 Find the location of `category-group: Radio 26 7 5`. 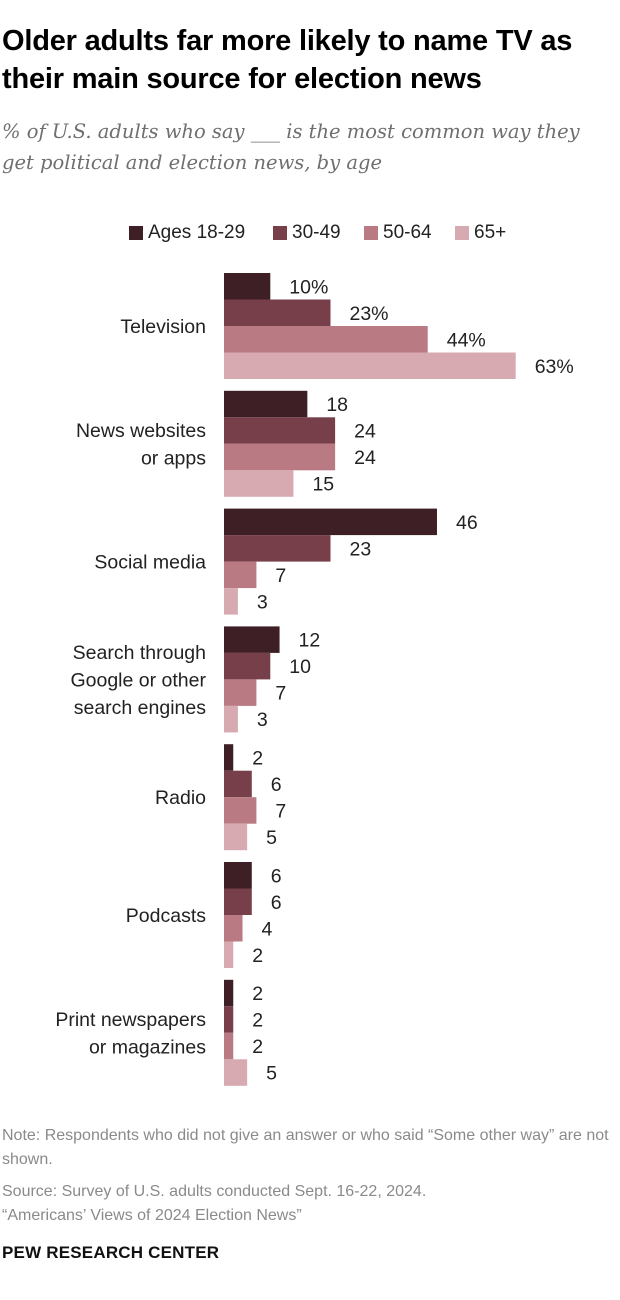

category-group: Radio 26 7 5 is located at coordinates (220, 797).